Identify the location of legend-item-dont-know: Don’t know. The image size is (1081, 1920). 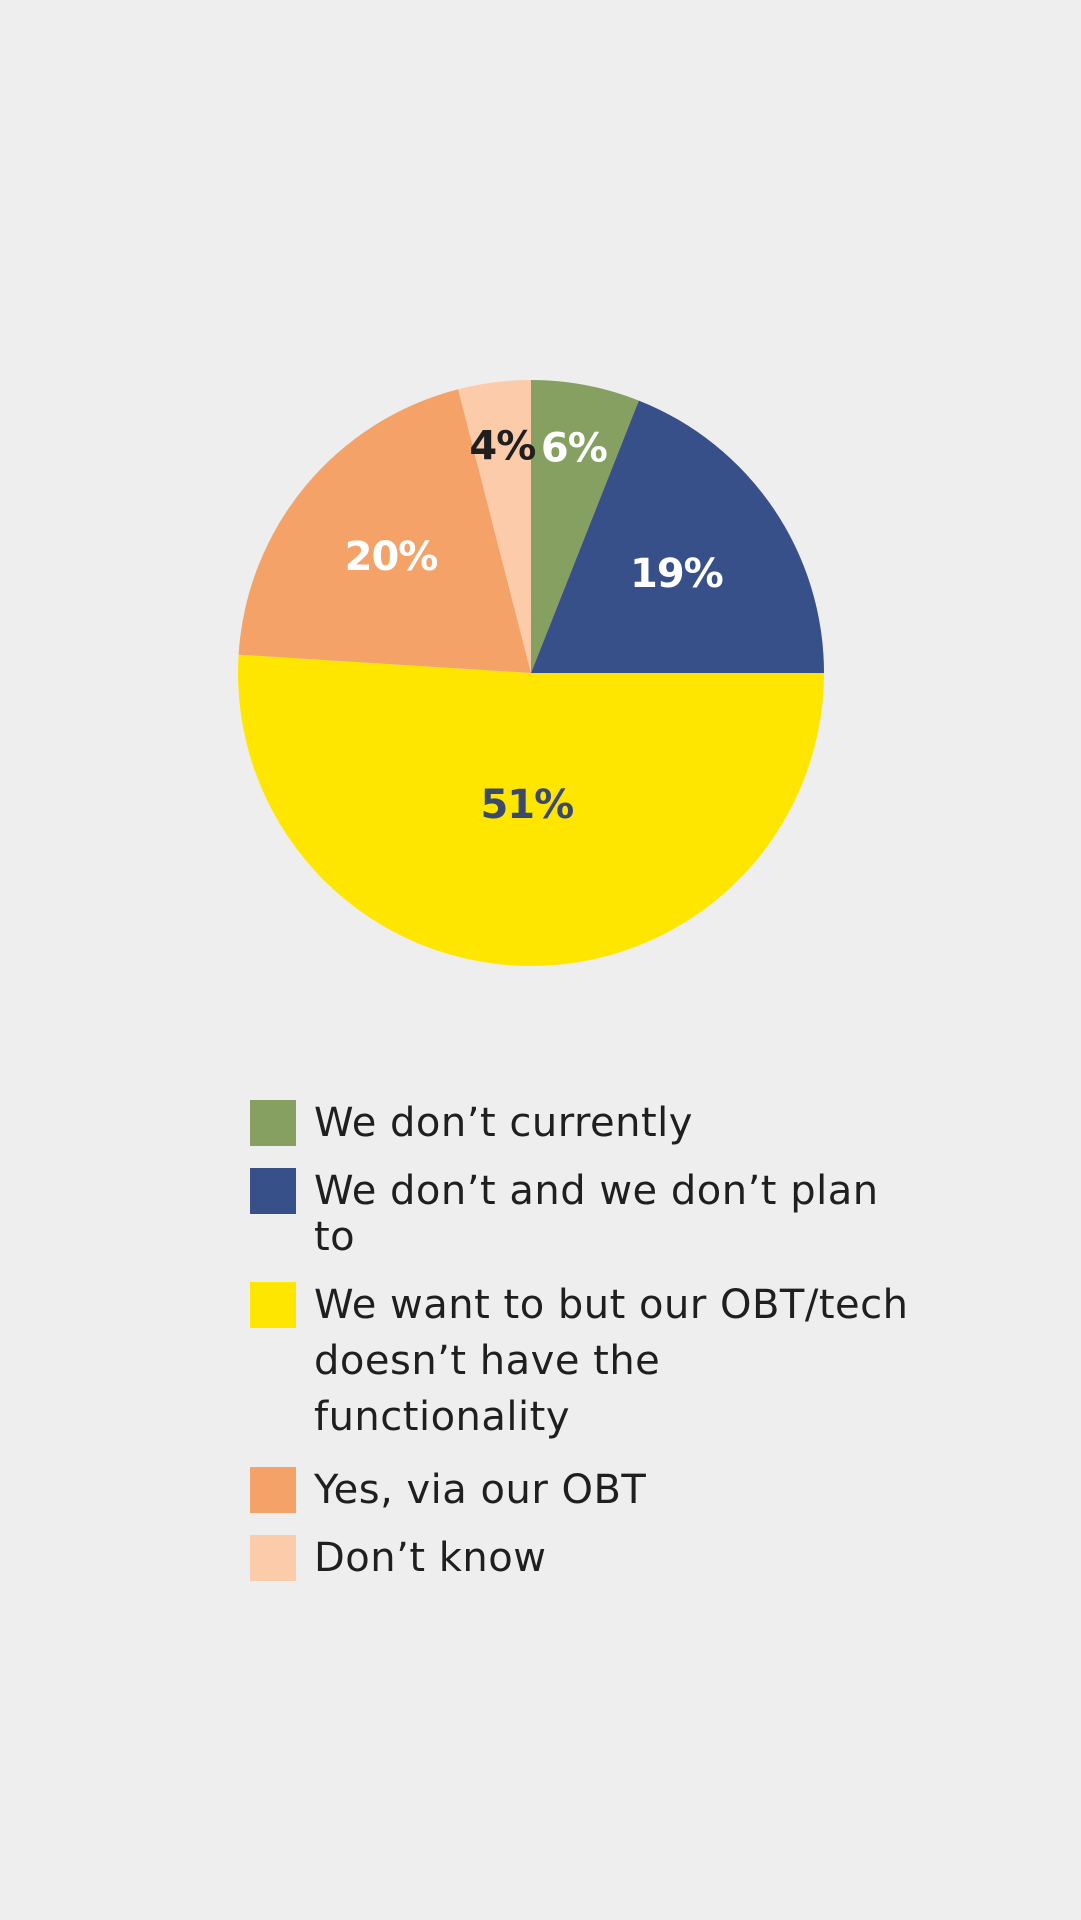
(590, 1558).